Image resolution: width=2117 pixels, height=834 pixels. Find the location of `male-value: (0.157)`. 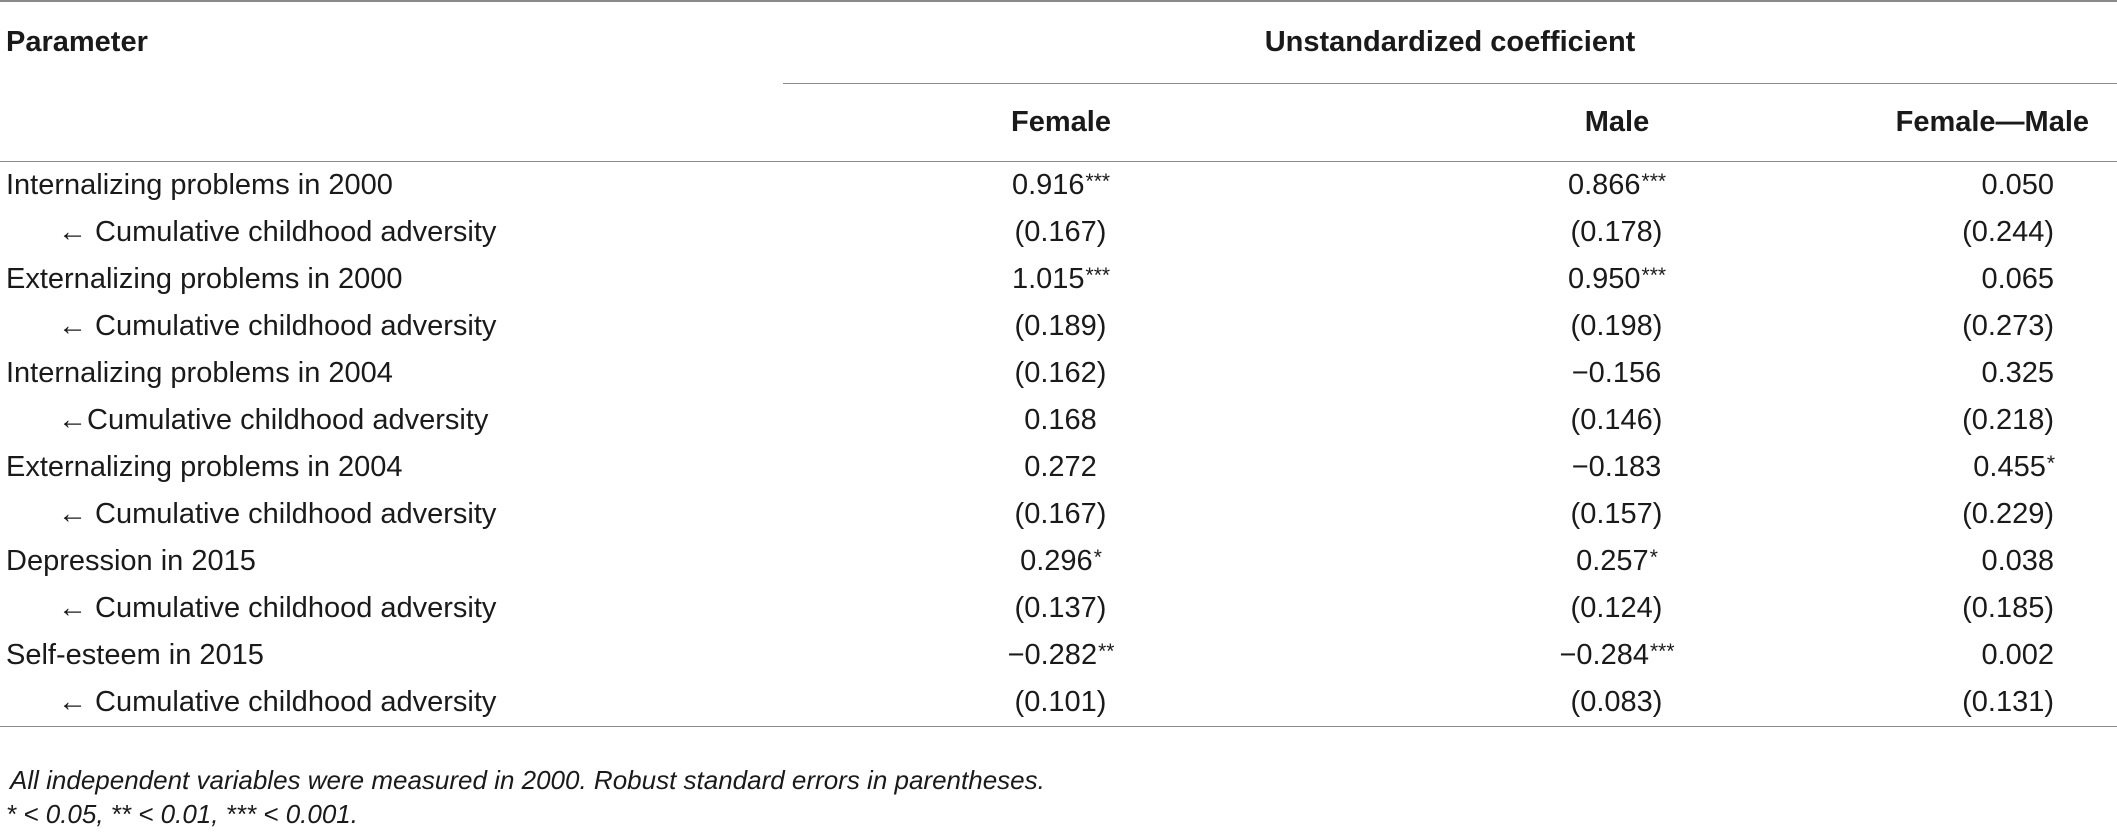

male-value: (0.157) is located at coordinates (1616, 513).